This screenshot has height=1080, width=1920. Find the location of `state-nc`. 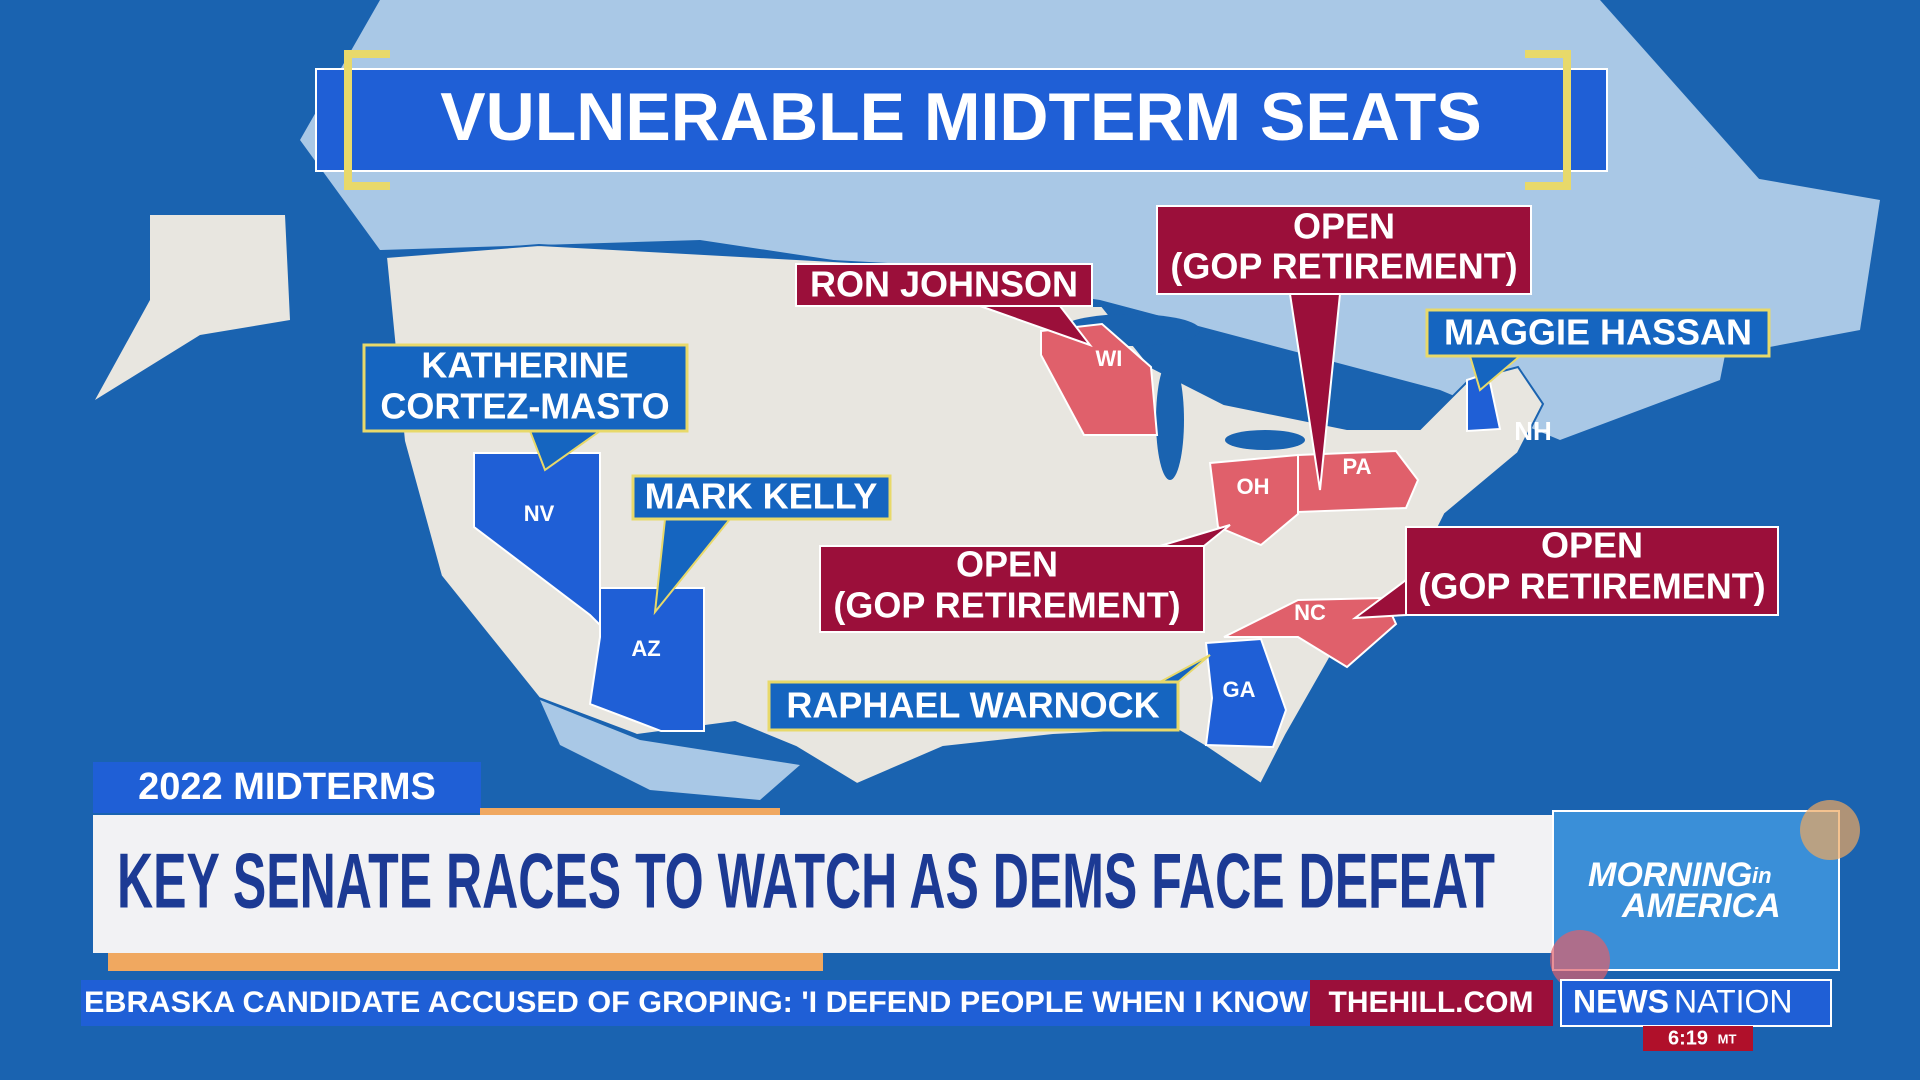

state-nc is located at coordinates (1310, 632).